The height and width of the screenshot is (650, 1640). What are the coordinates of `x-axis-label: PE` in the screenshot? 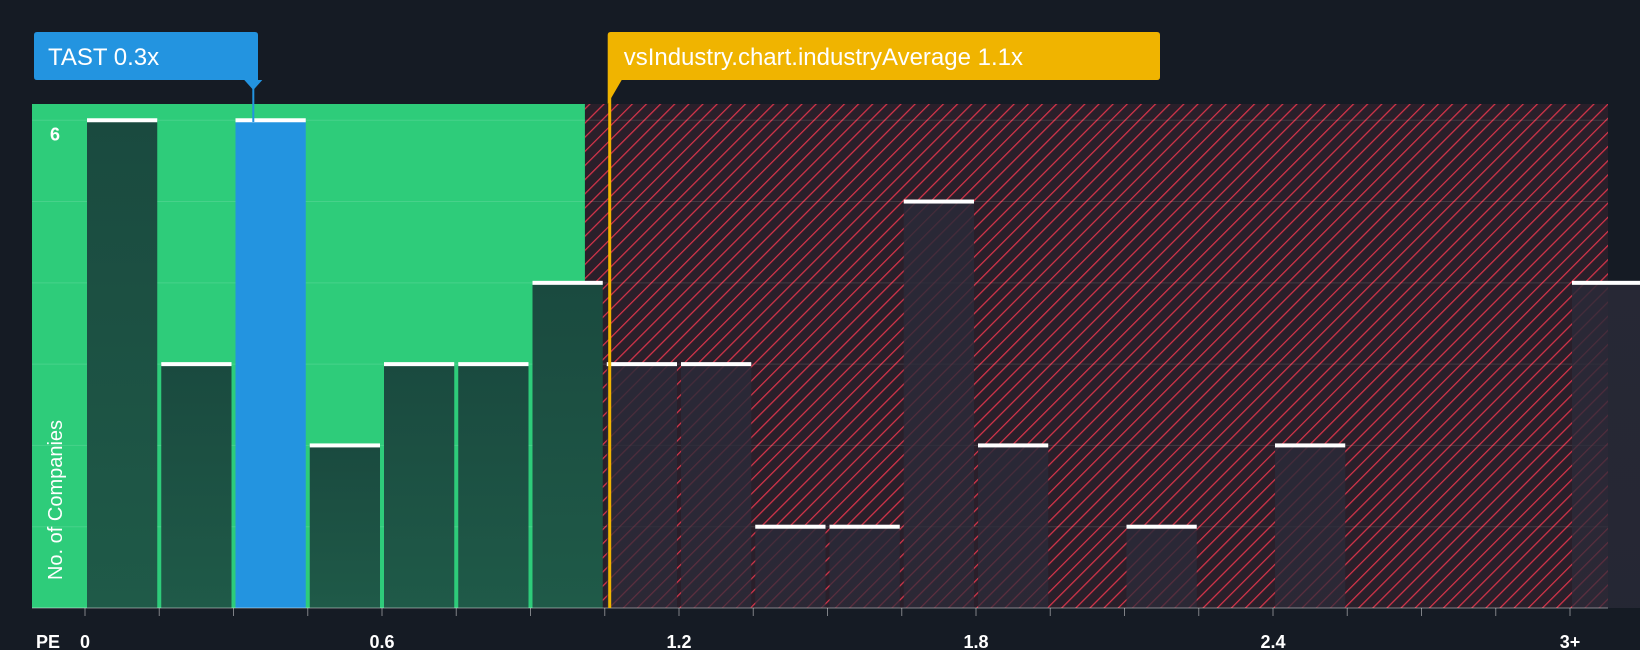 It's located at (48, 641).